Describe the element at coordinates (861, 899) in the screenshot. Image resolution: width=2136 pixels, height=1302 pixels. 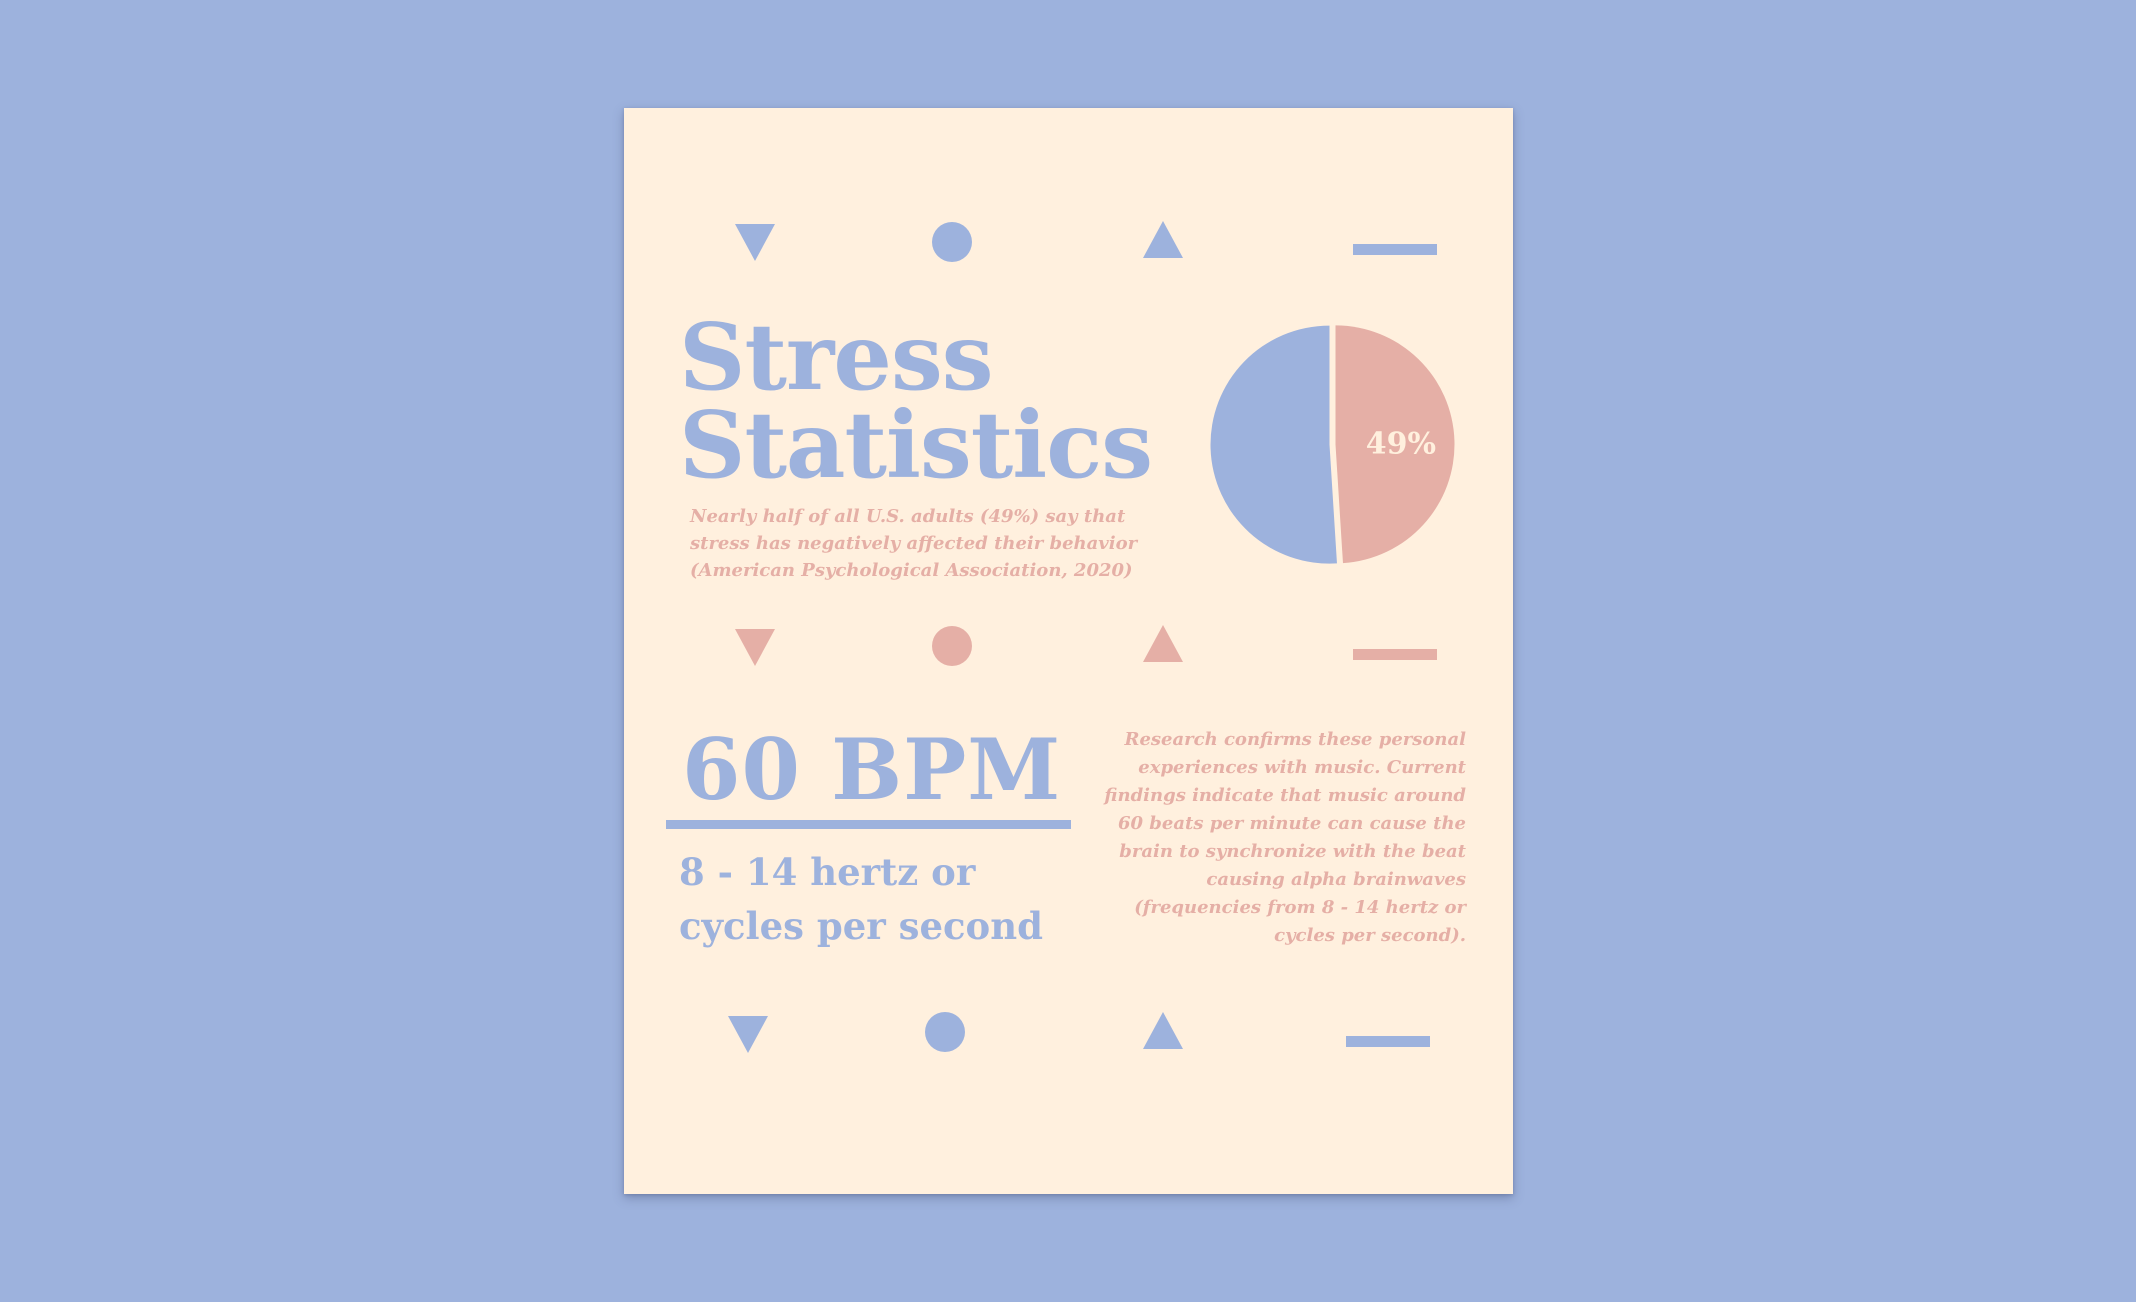
I see `hertz-text: 8 - 14 hertz or cycles per second` at that location.